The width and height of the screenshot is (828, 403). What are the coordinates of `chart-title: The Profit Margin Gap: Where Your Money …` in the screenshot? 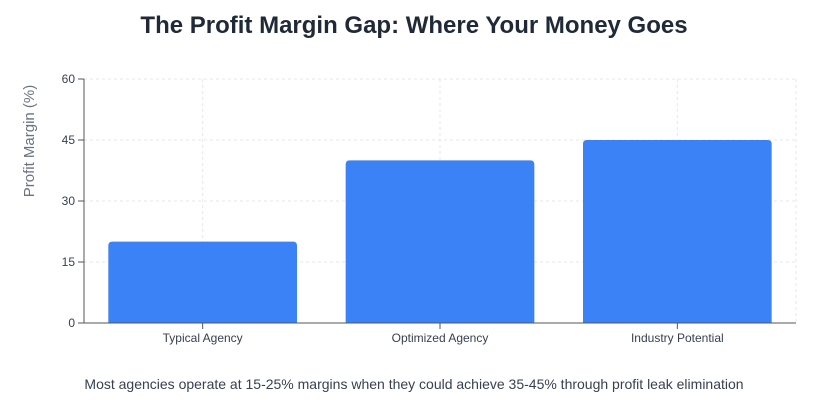 It's located at (414, 25).